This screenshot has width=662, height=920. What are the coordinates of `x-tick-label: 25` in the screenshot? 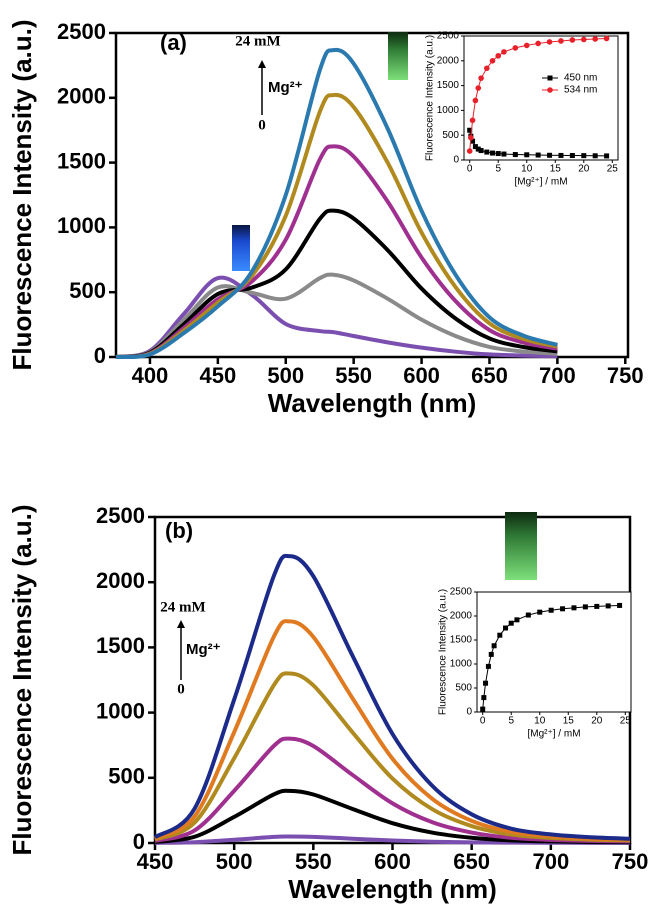 It's located at (626, 721).